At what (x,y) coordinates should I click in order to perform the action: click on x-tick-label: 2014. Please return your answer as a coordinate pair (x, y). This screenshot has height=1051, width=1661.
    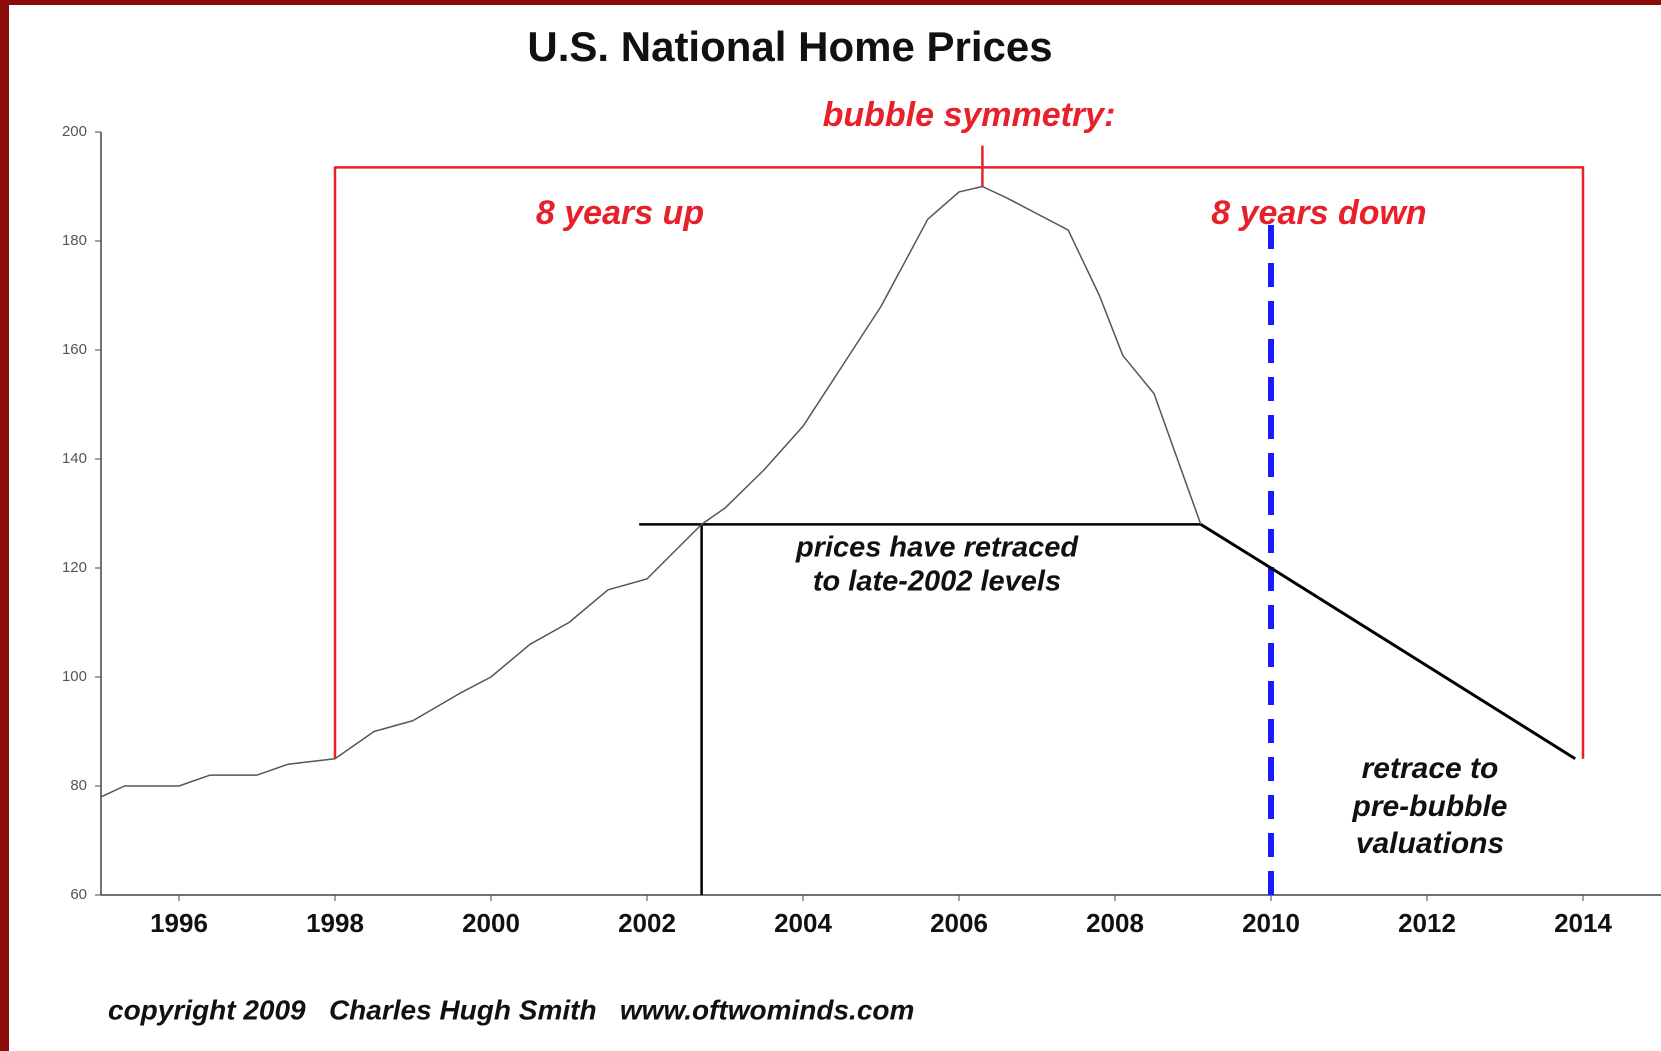
    Looking at the image, I should click on (1583, 923).